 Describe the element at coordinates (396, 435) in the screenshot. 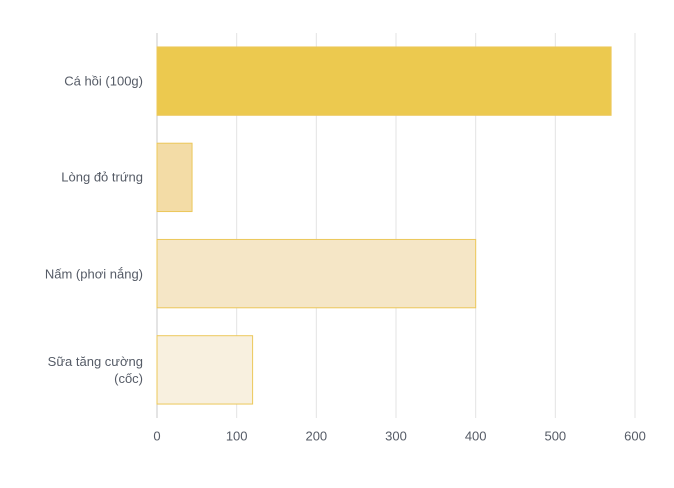

I see `x-tick-label: 300` at that location.